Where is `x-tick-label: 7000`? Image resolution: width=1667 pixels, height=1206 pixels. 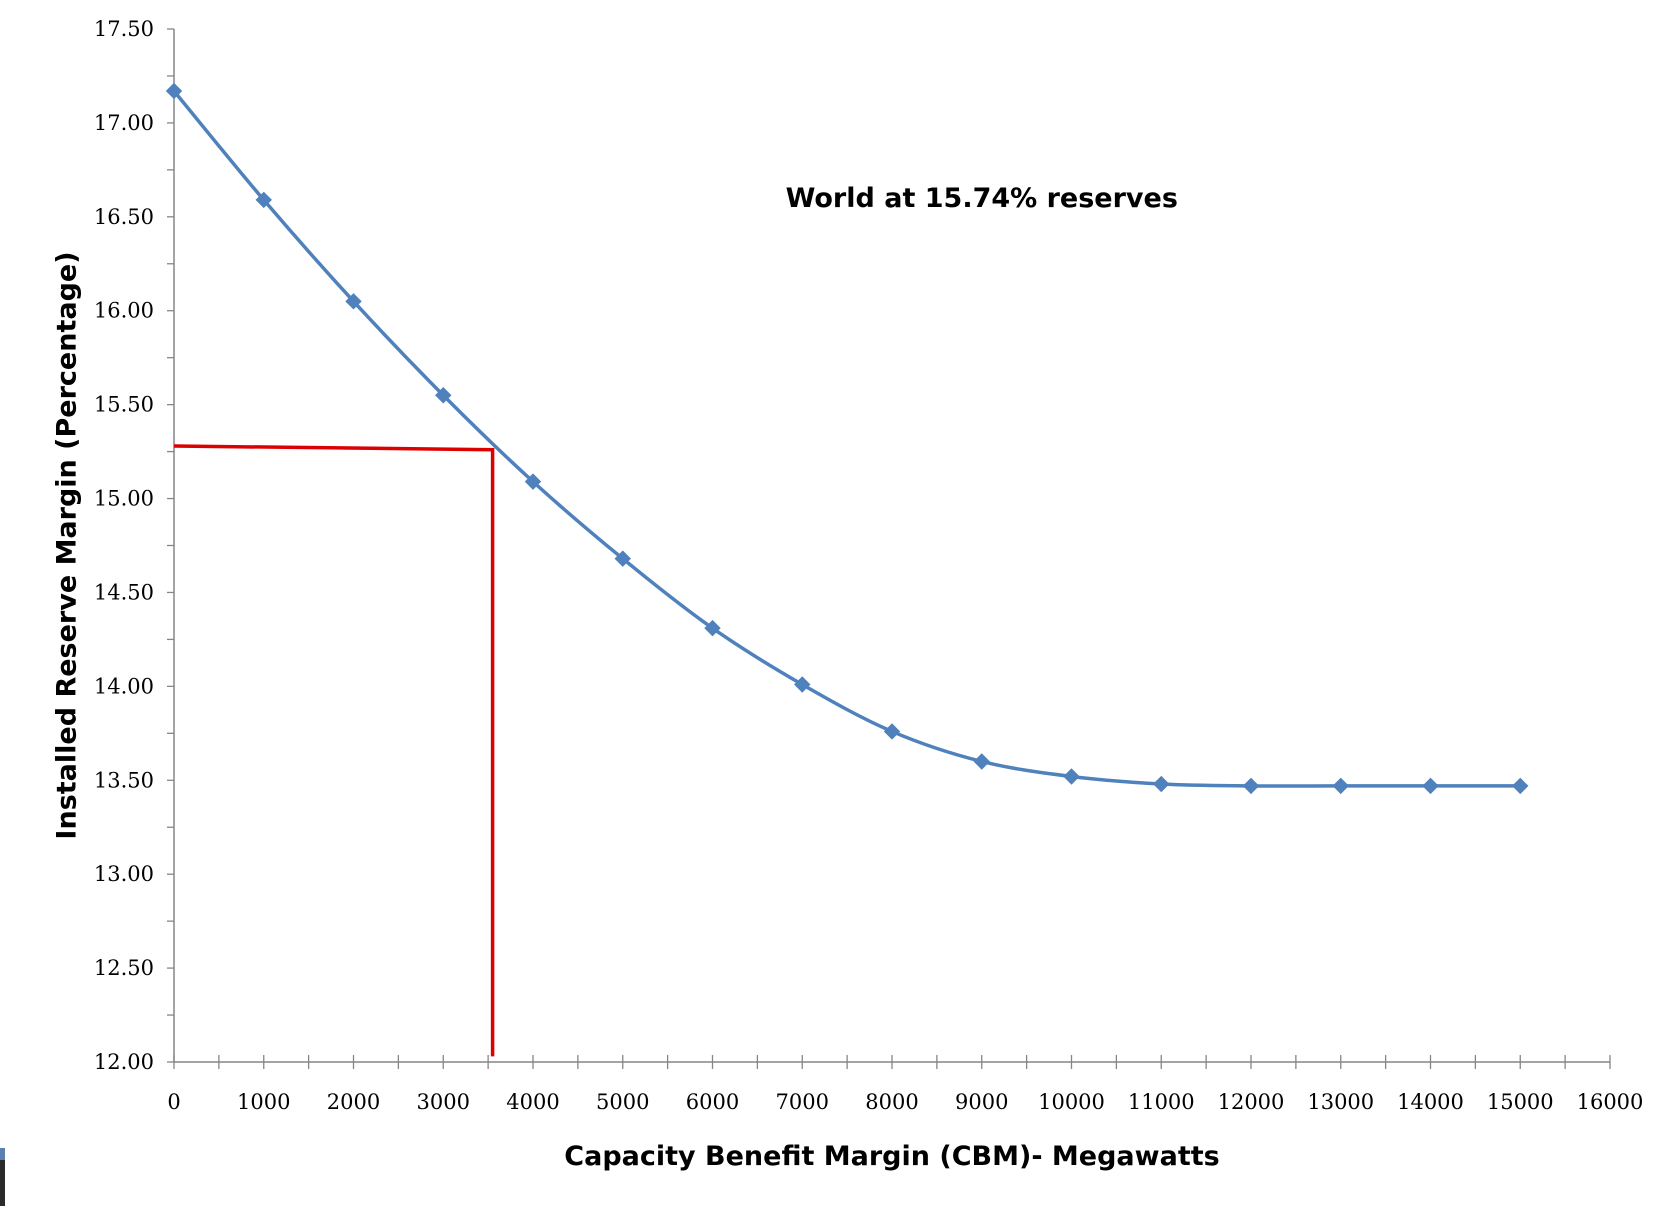
x-tick-label: 7000 is located at coordinates (802, 1102).